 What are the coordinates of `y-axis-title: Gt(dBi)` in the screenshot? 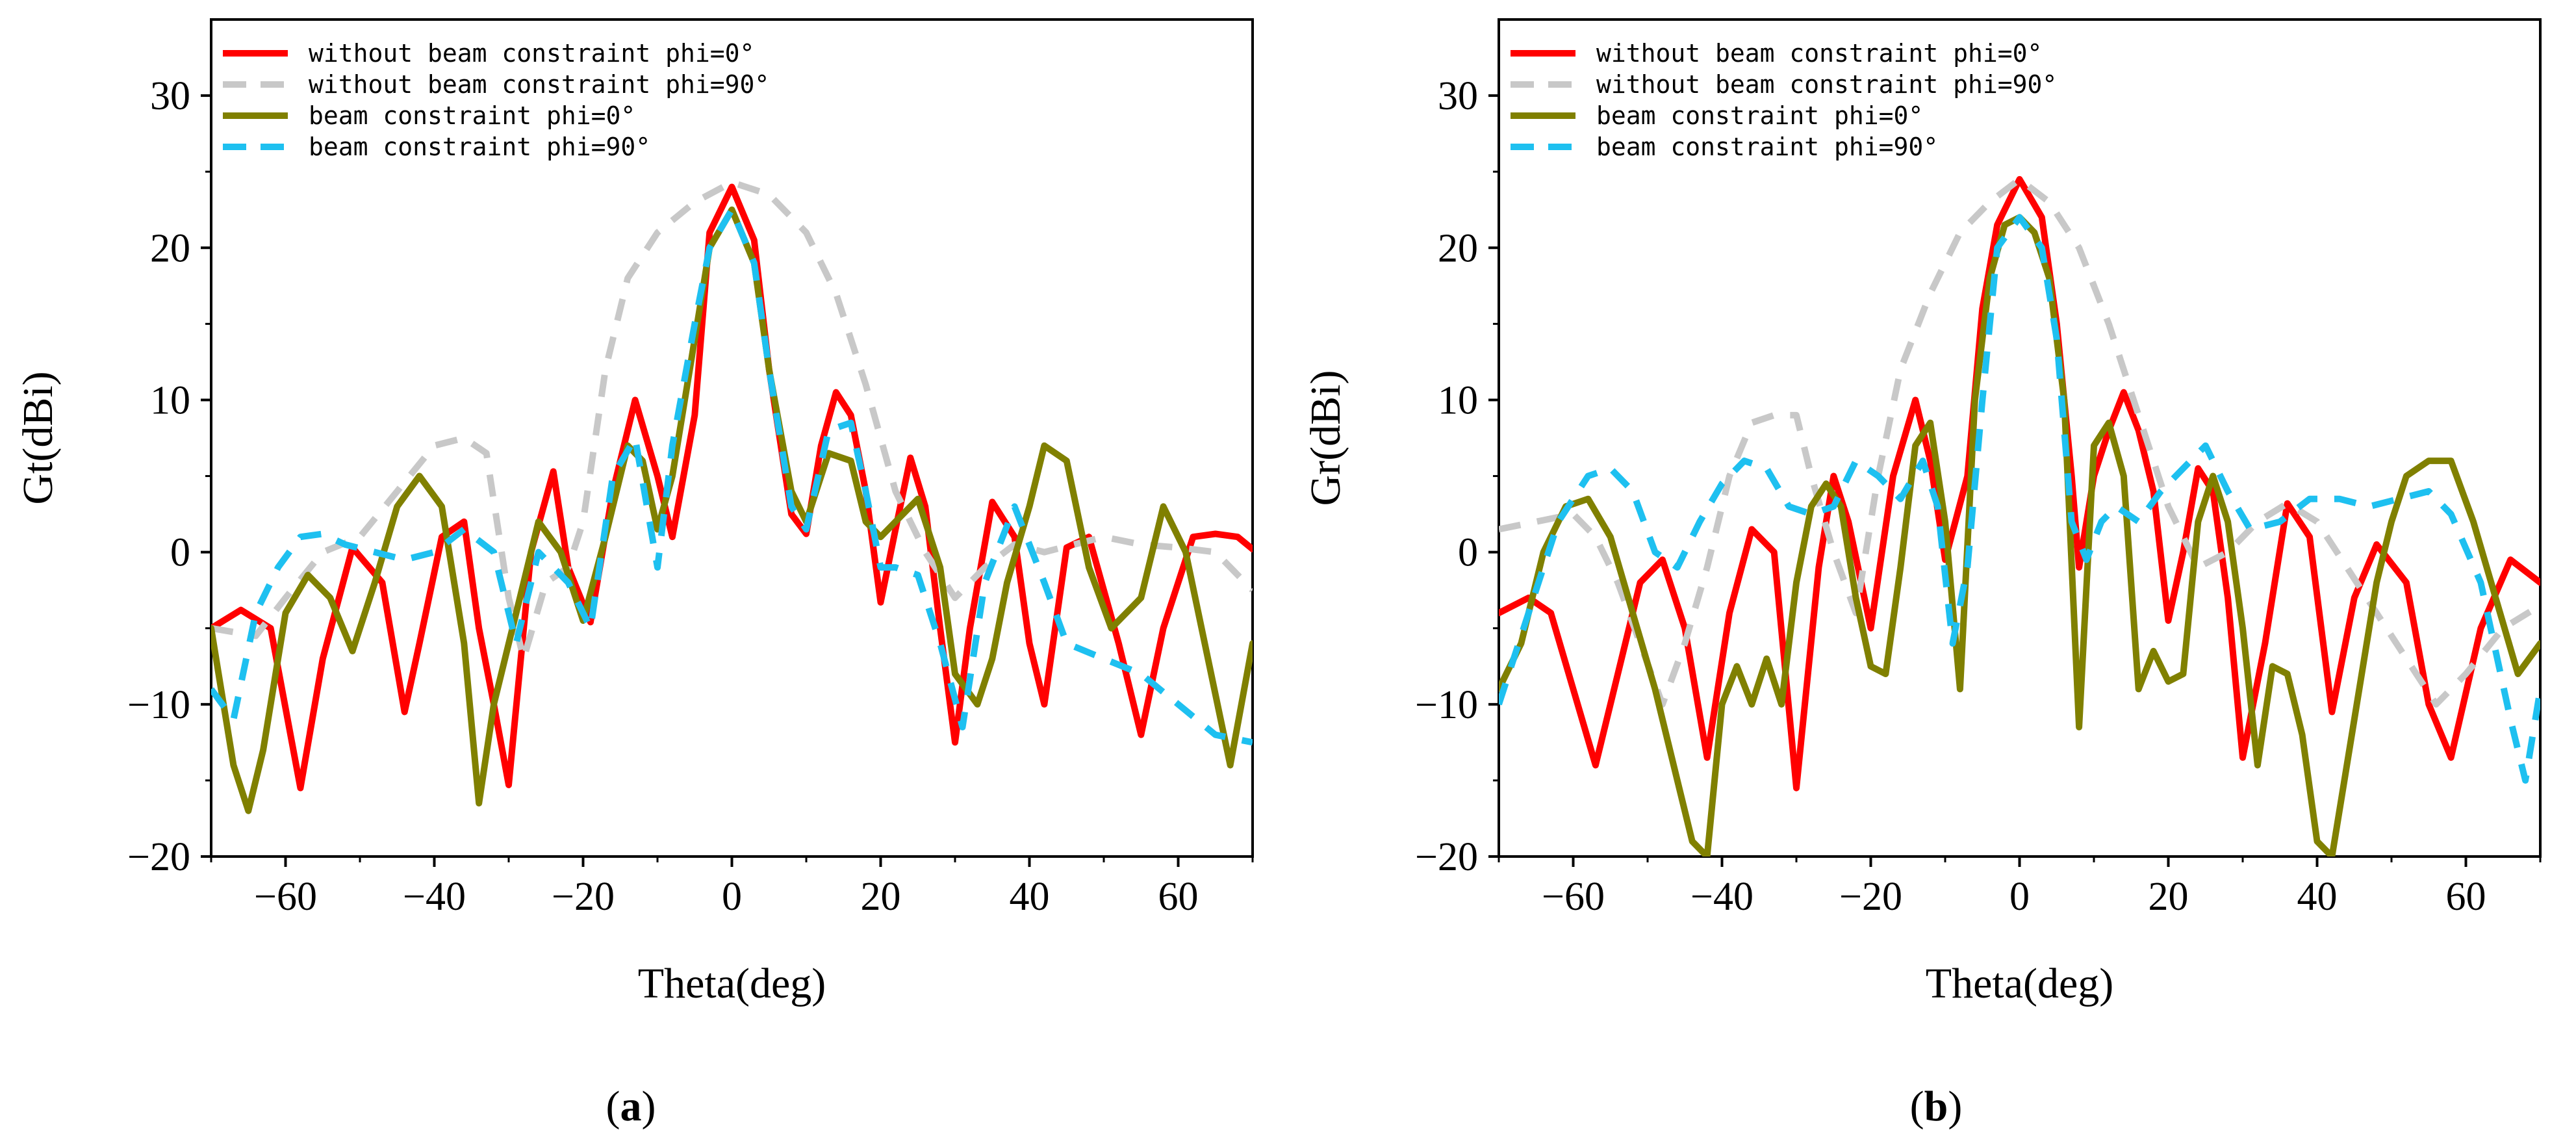 It's located at (38, 437).